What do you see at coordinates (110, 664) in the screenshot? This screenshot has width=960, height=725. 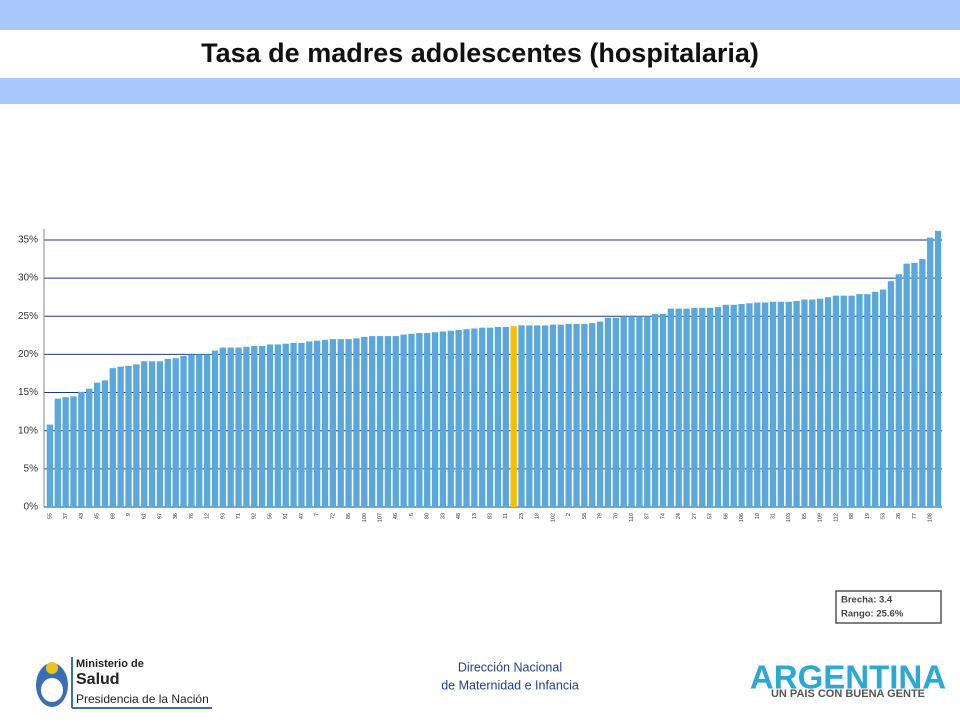 I see `logo-text: Ministerio de` at bounding box center [110, 664].